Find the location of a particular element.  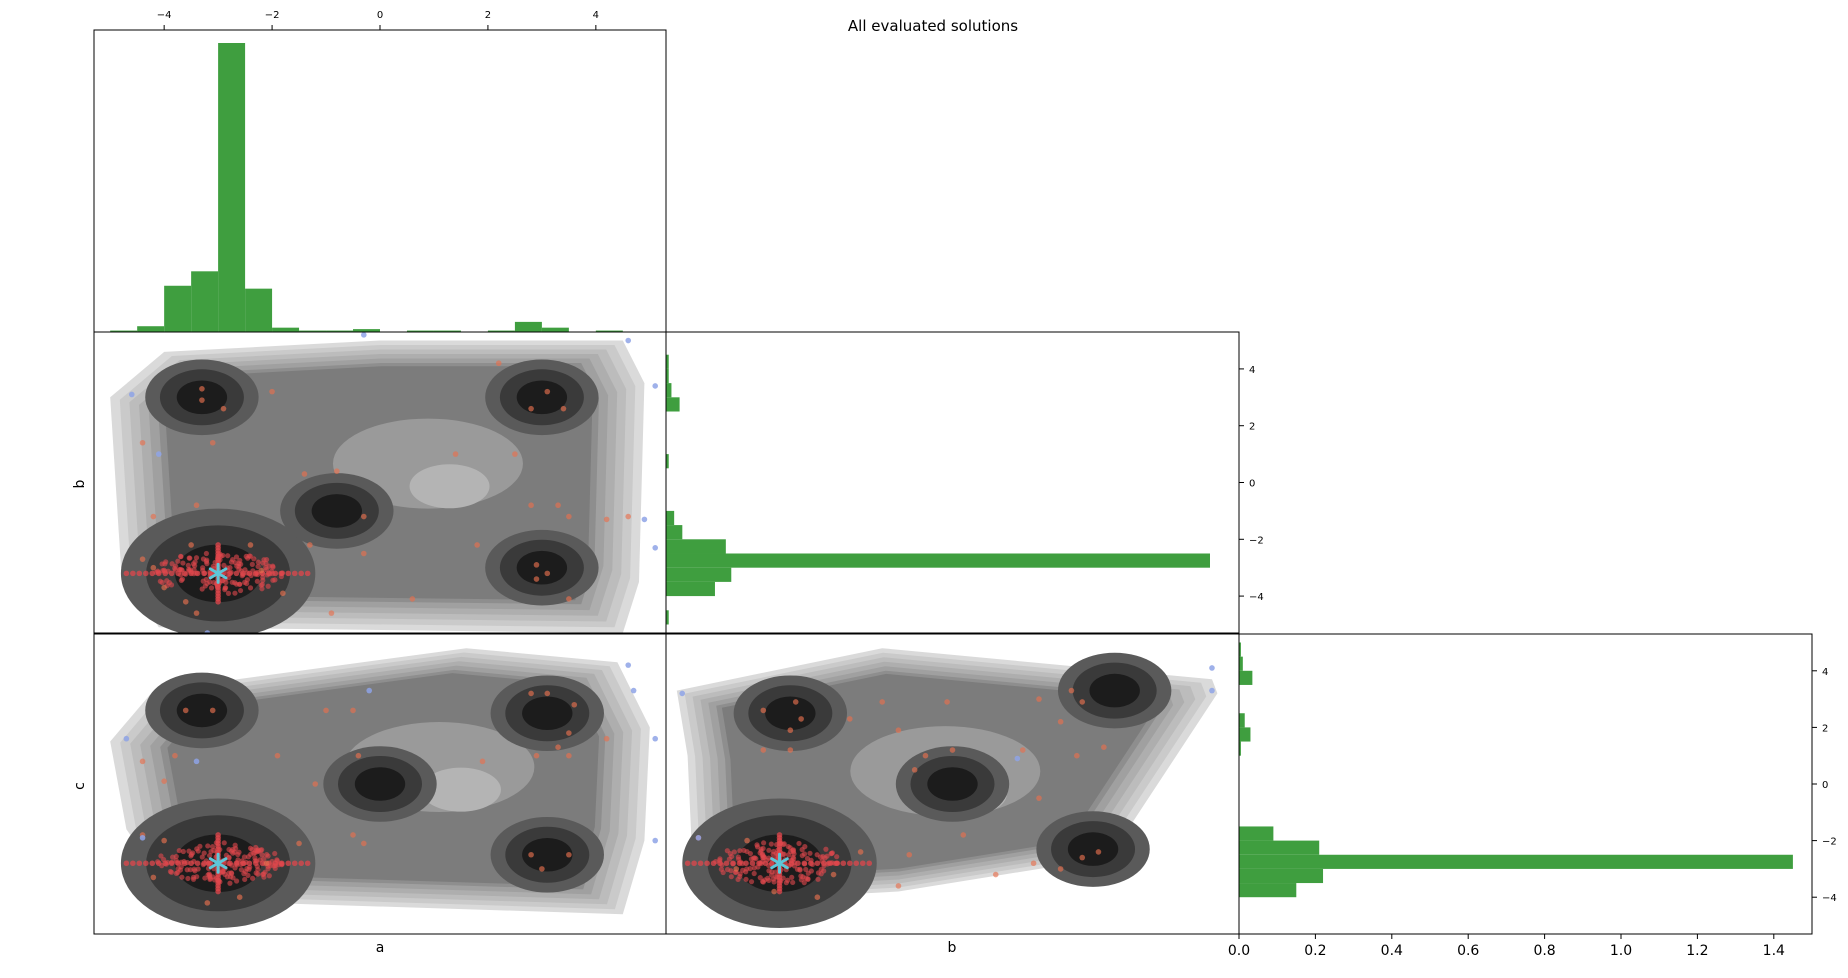

basin-bc-2-core is located at coordinates (1093, 849).